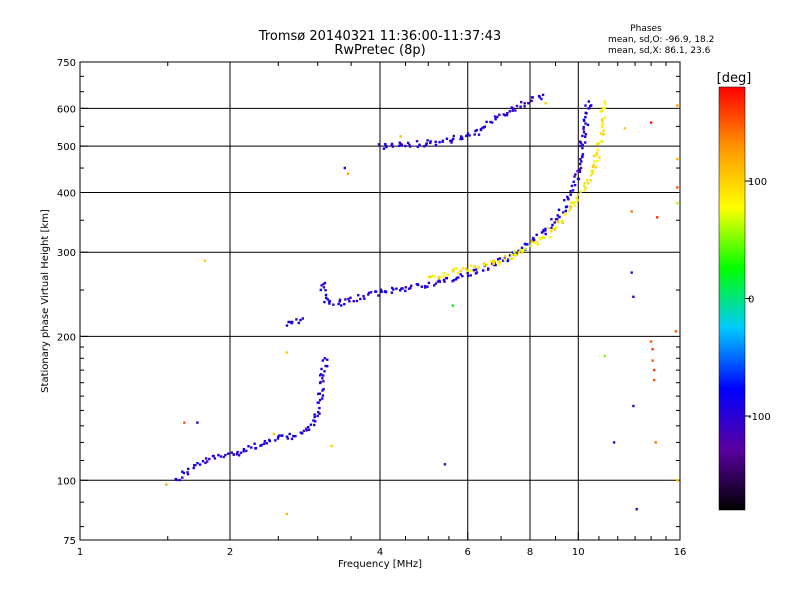 Image resolution: width=800 pixels, height=600 pixels. What do you see at coordinates (646, 29) in the screenshot?
I see `phases-title: Phases` at bounding box center [646, 29].